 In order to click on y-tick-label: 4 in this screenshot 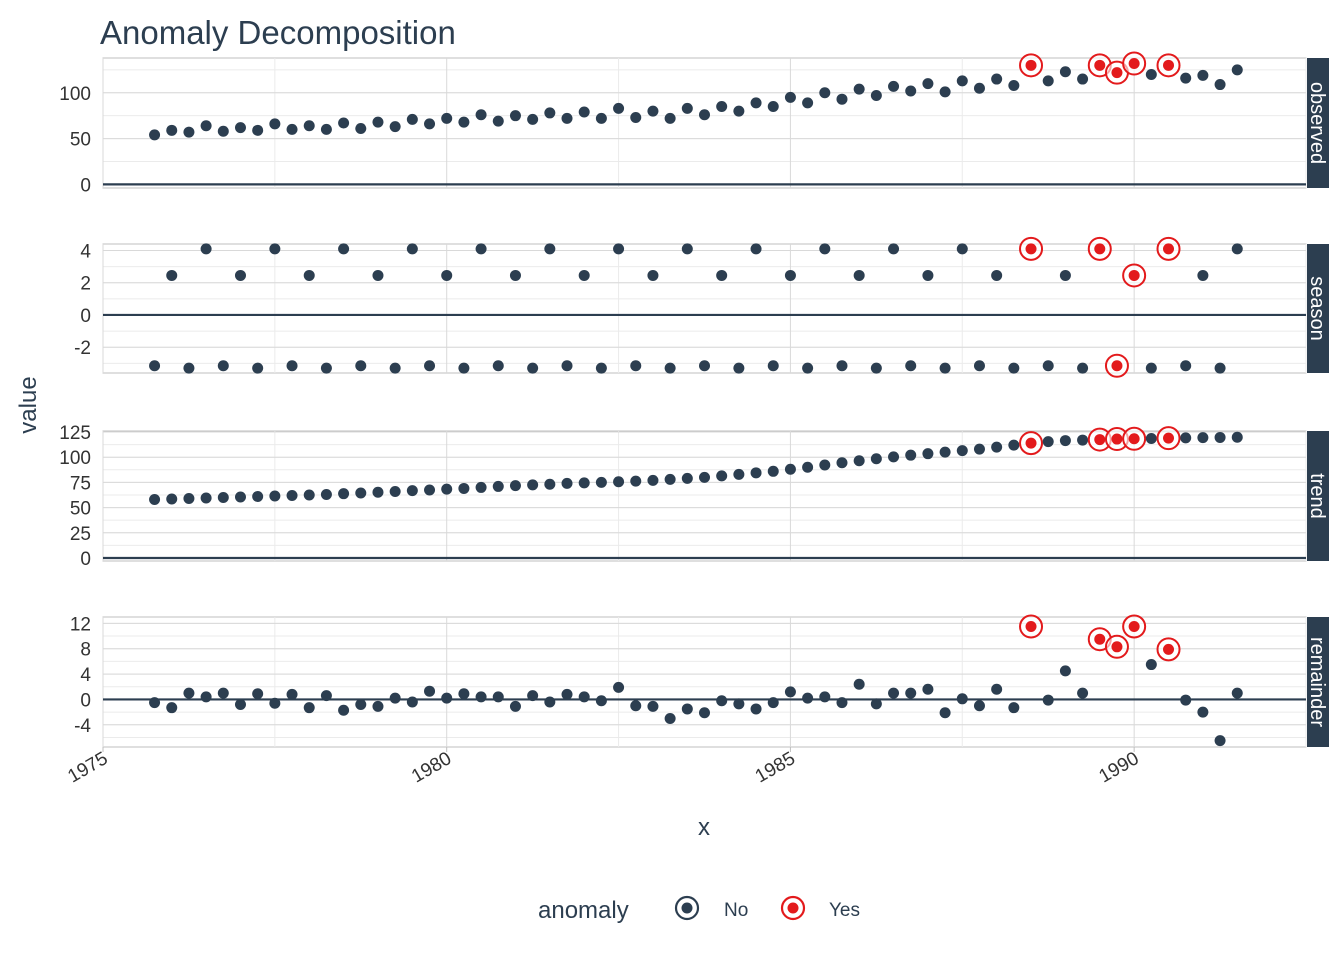, I will do `click(85, 251)`.